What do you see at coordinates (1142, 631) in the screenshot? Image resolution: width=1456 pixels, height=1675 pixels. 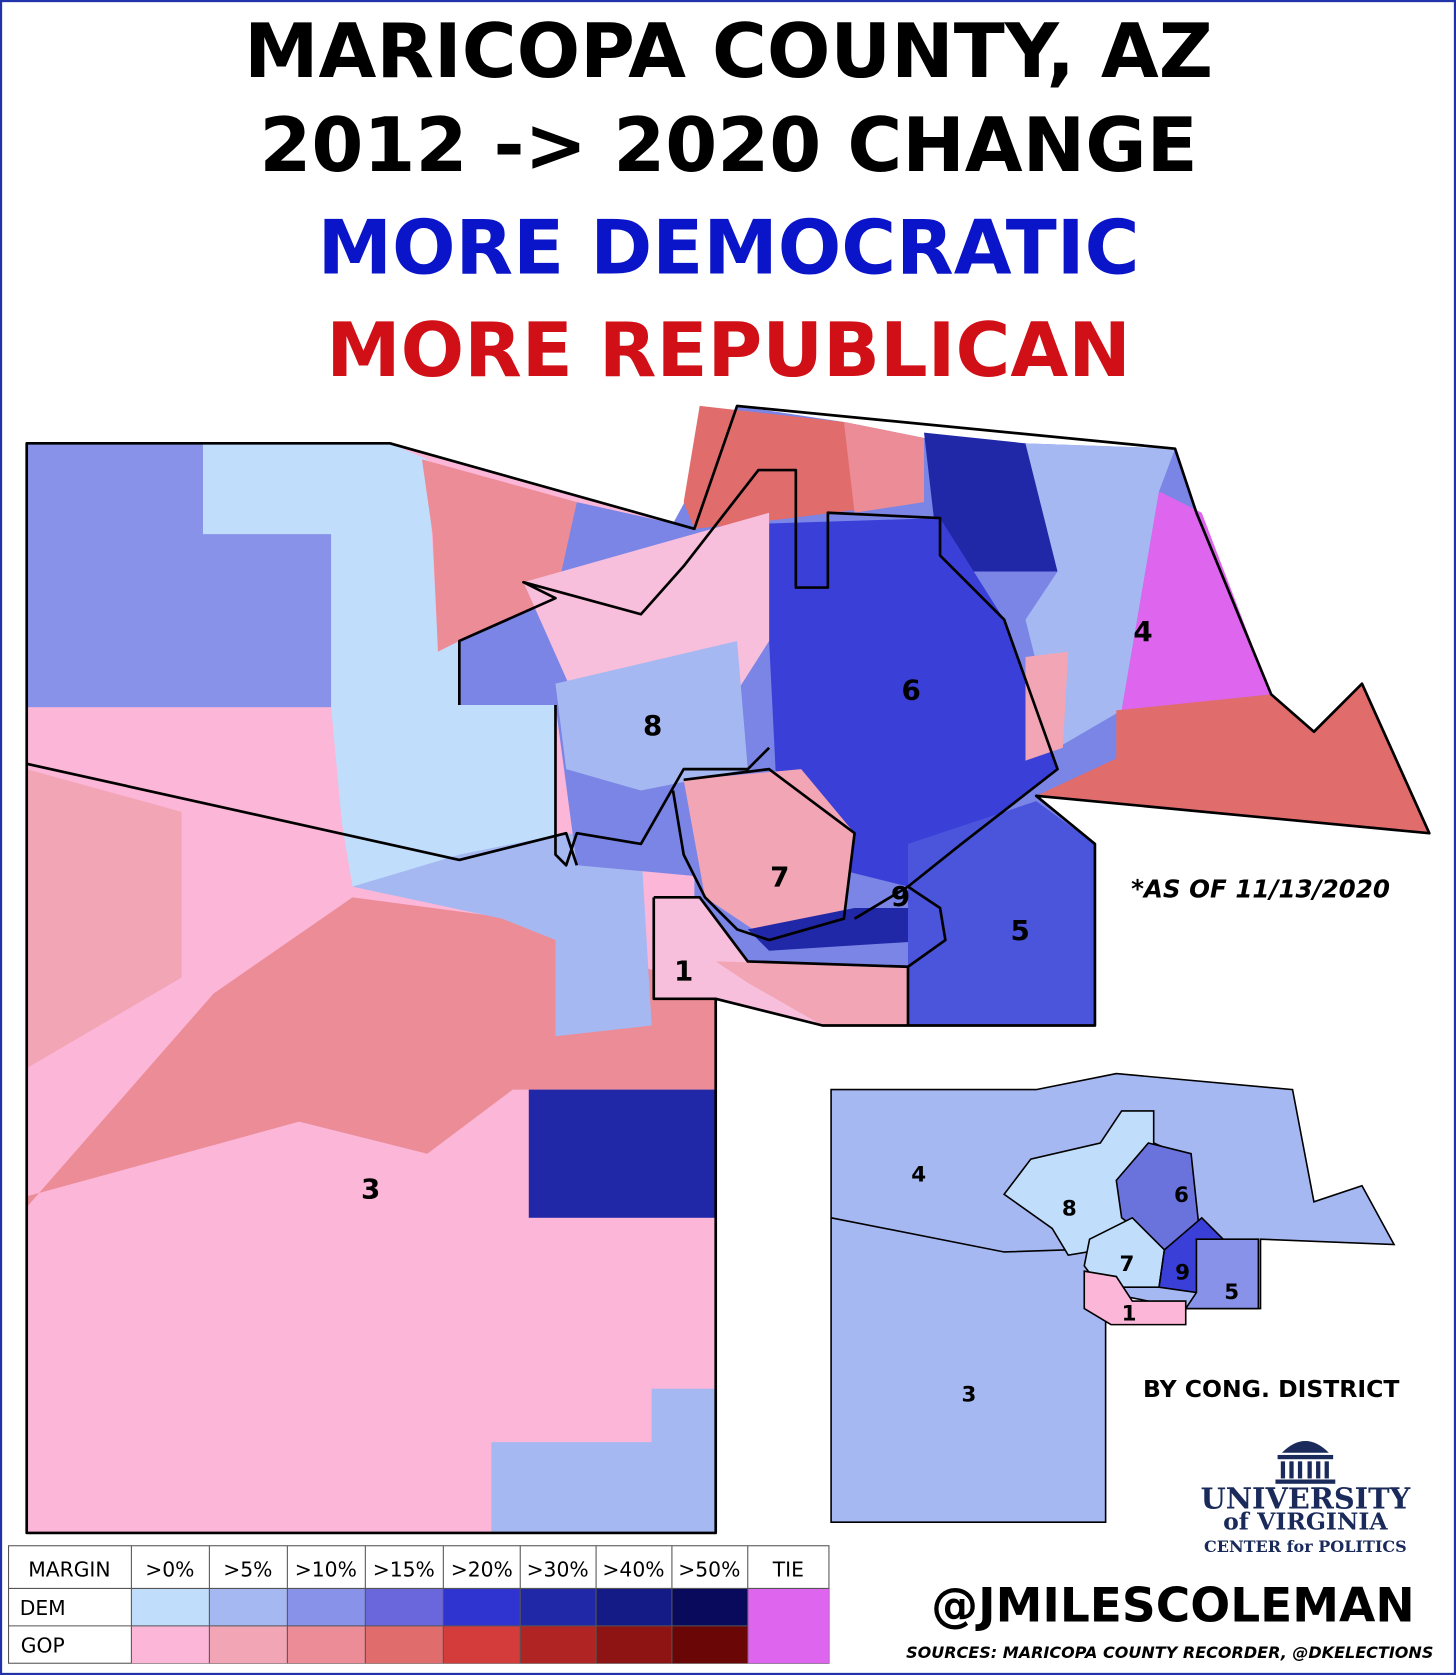 I see `district-label: 4` at bounding box center [1142, 631].